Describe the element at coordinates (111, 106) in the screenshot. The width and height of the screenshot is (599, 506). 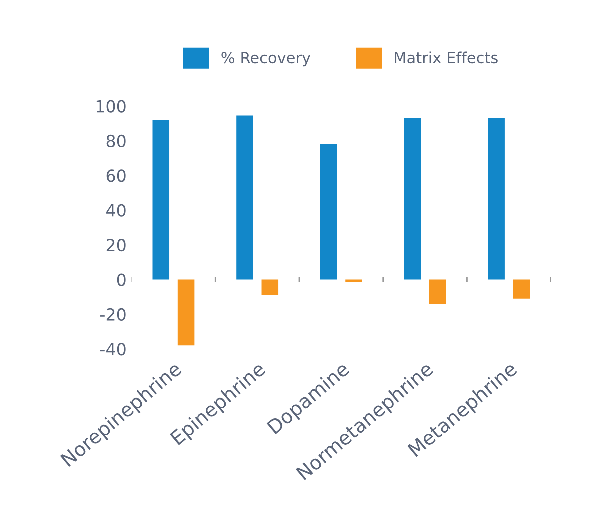
I see `y-tick-label: 100` at that location.